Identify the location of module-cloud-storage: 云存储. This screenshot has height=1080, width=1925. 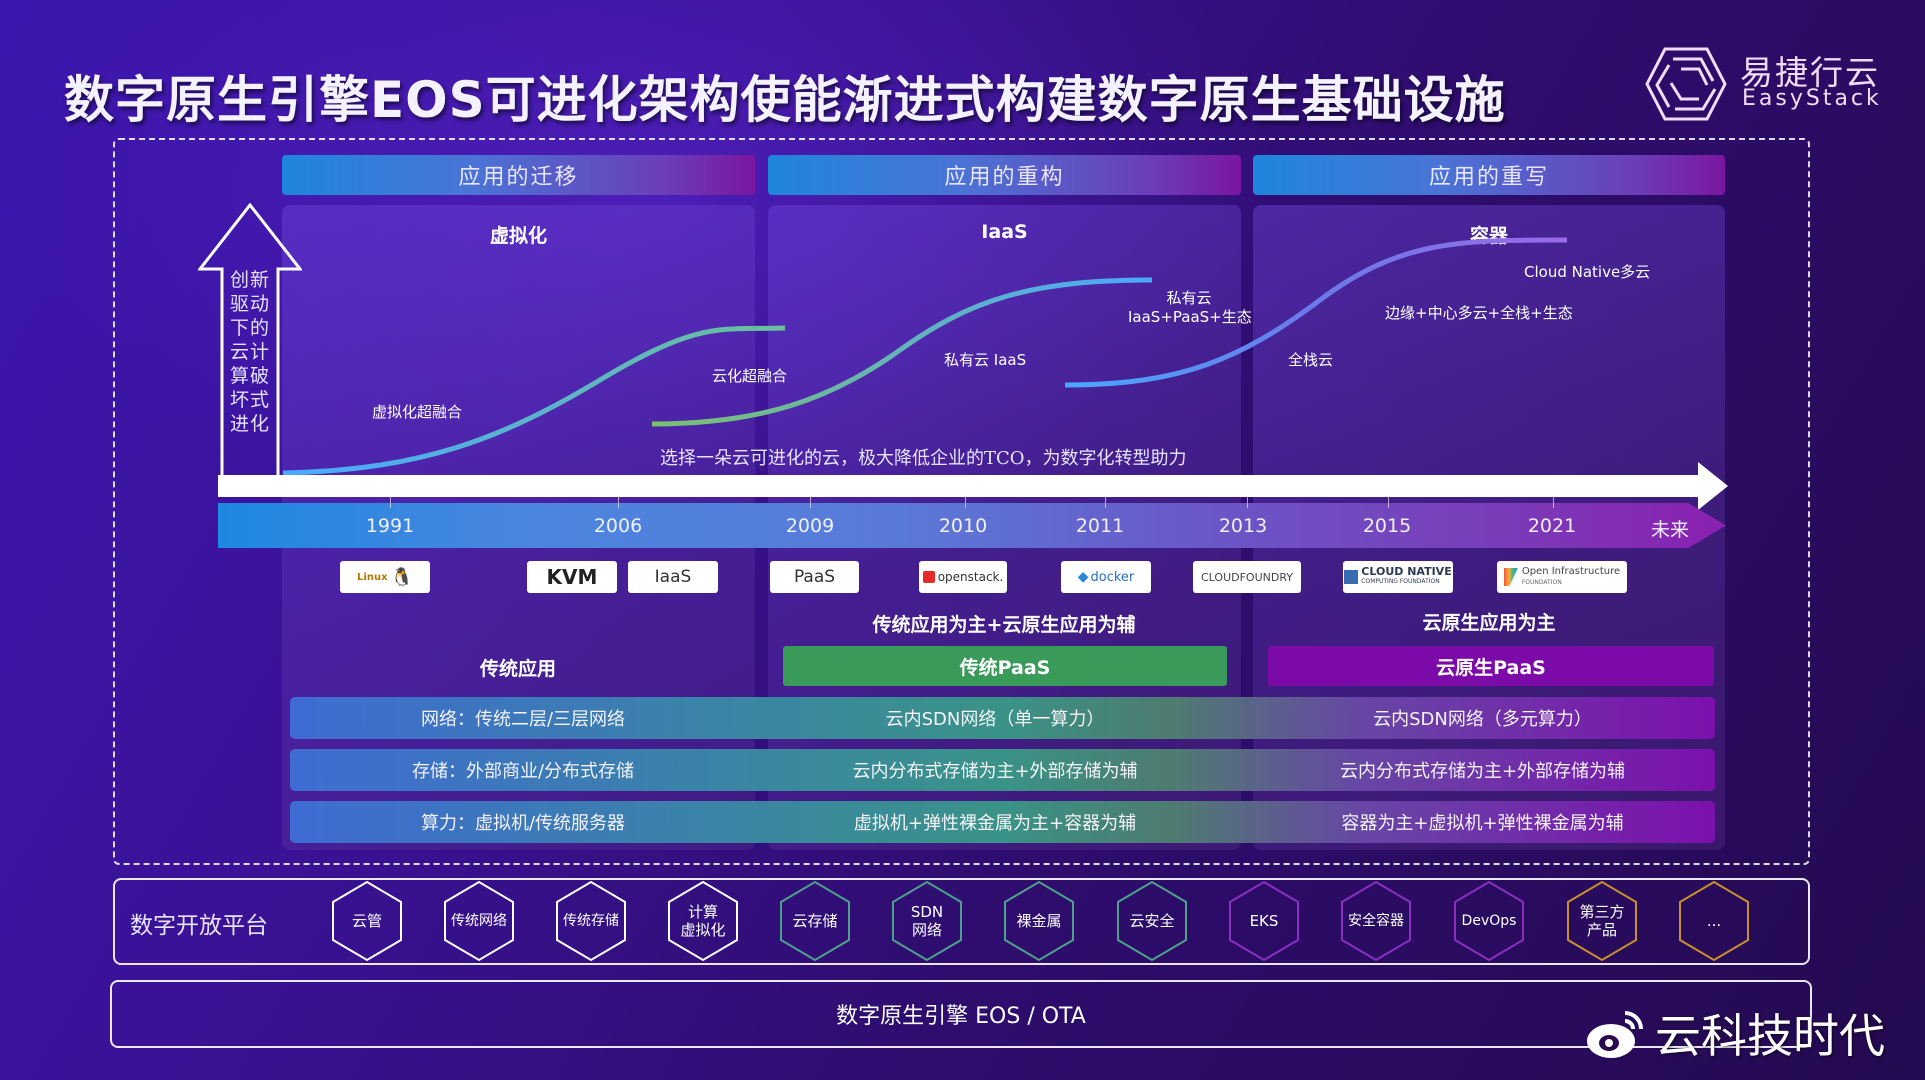
(815, 921).